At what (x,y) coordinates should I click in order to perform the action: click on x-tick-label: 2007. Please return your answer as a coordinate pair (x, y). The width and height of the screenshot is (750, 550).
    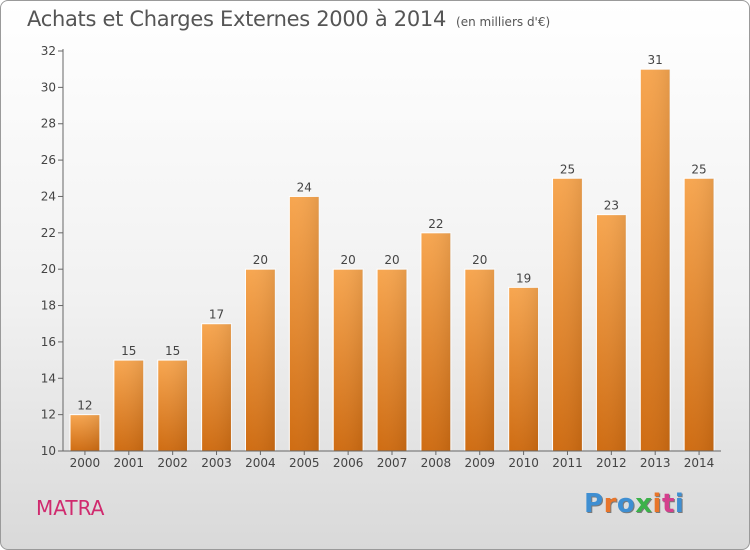
    Looking at the image, I should click on (392, 463).